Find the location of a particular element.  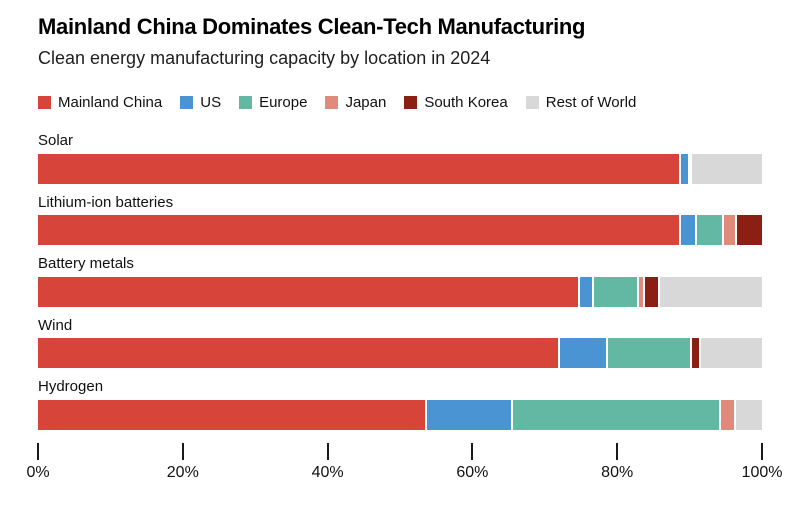

legend-label: US is located at coordinates (211, 103).